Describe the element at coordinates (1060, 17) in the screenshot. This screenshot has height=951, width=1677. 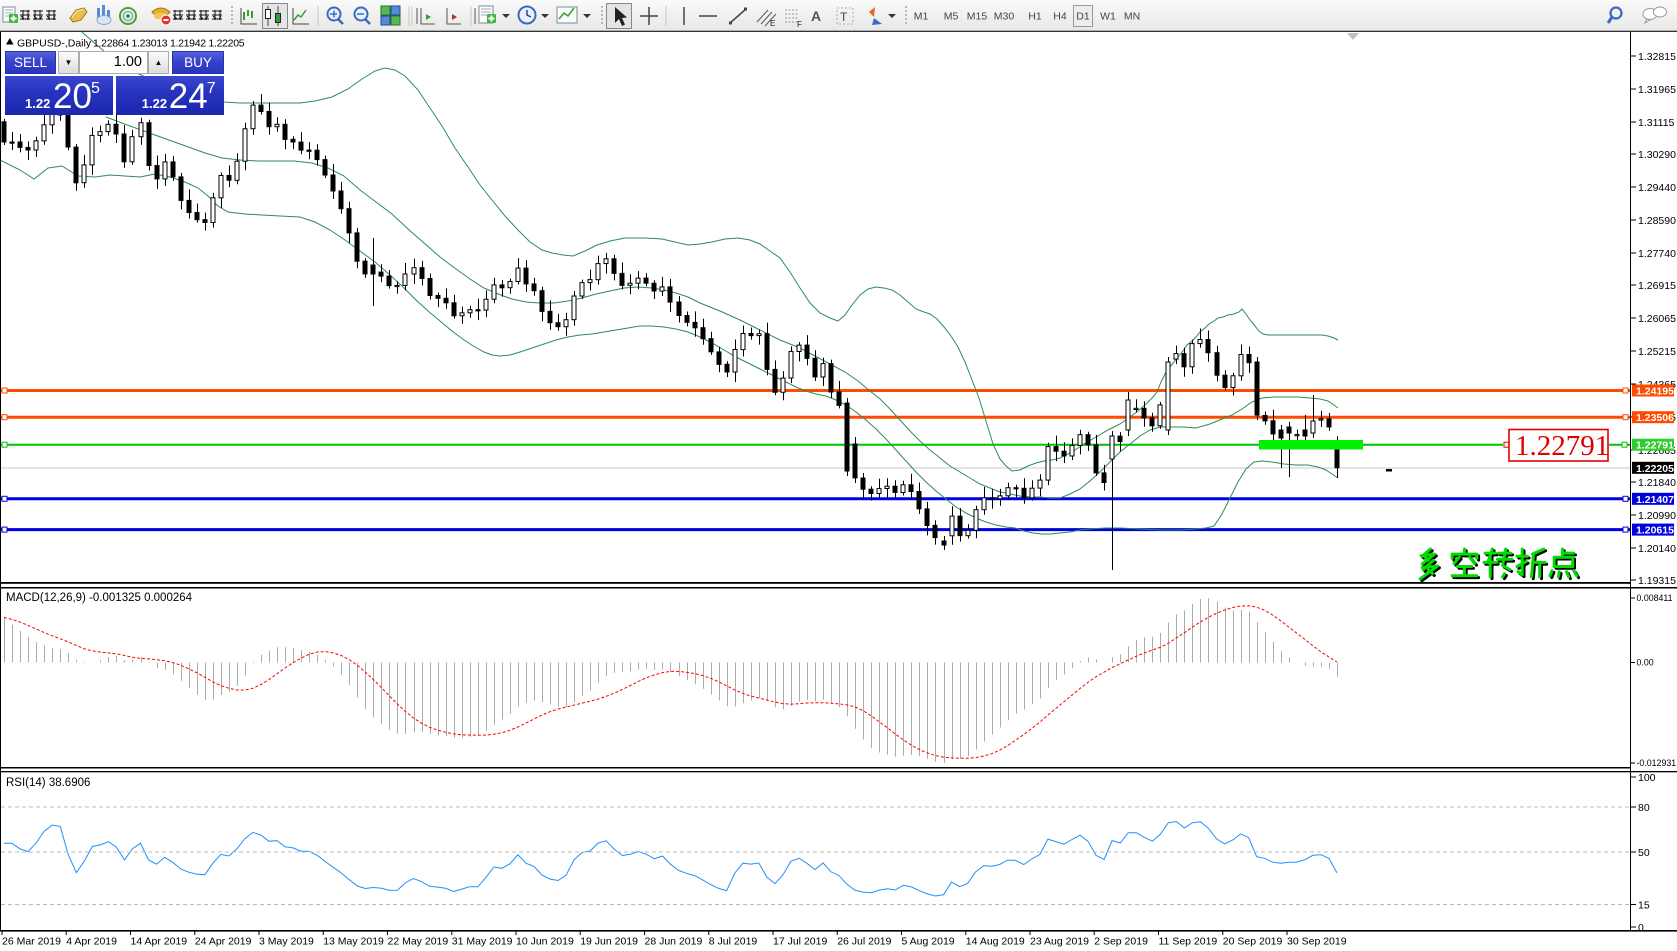
I see `svg-text: H4` at that location.